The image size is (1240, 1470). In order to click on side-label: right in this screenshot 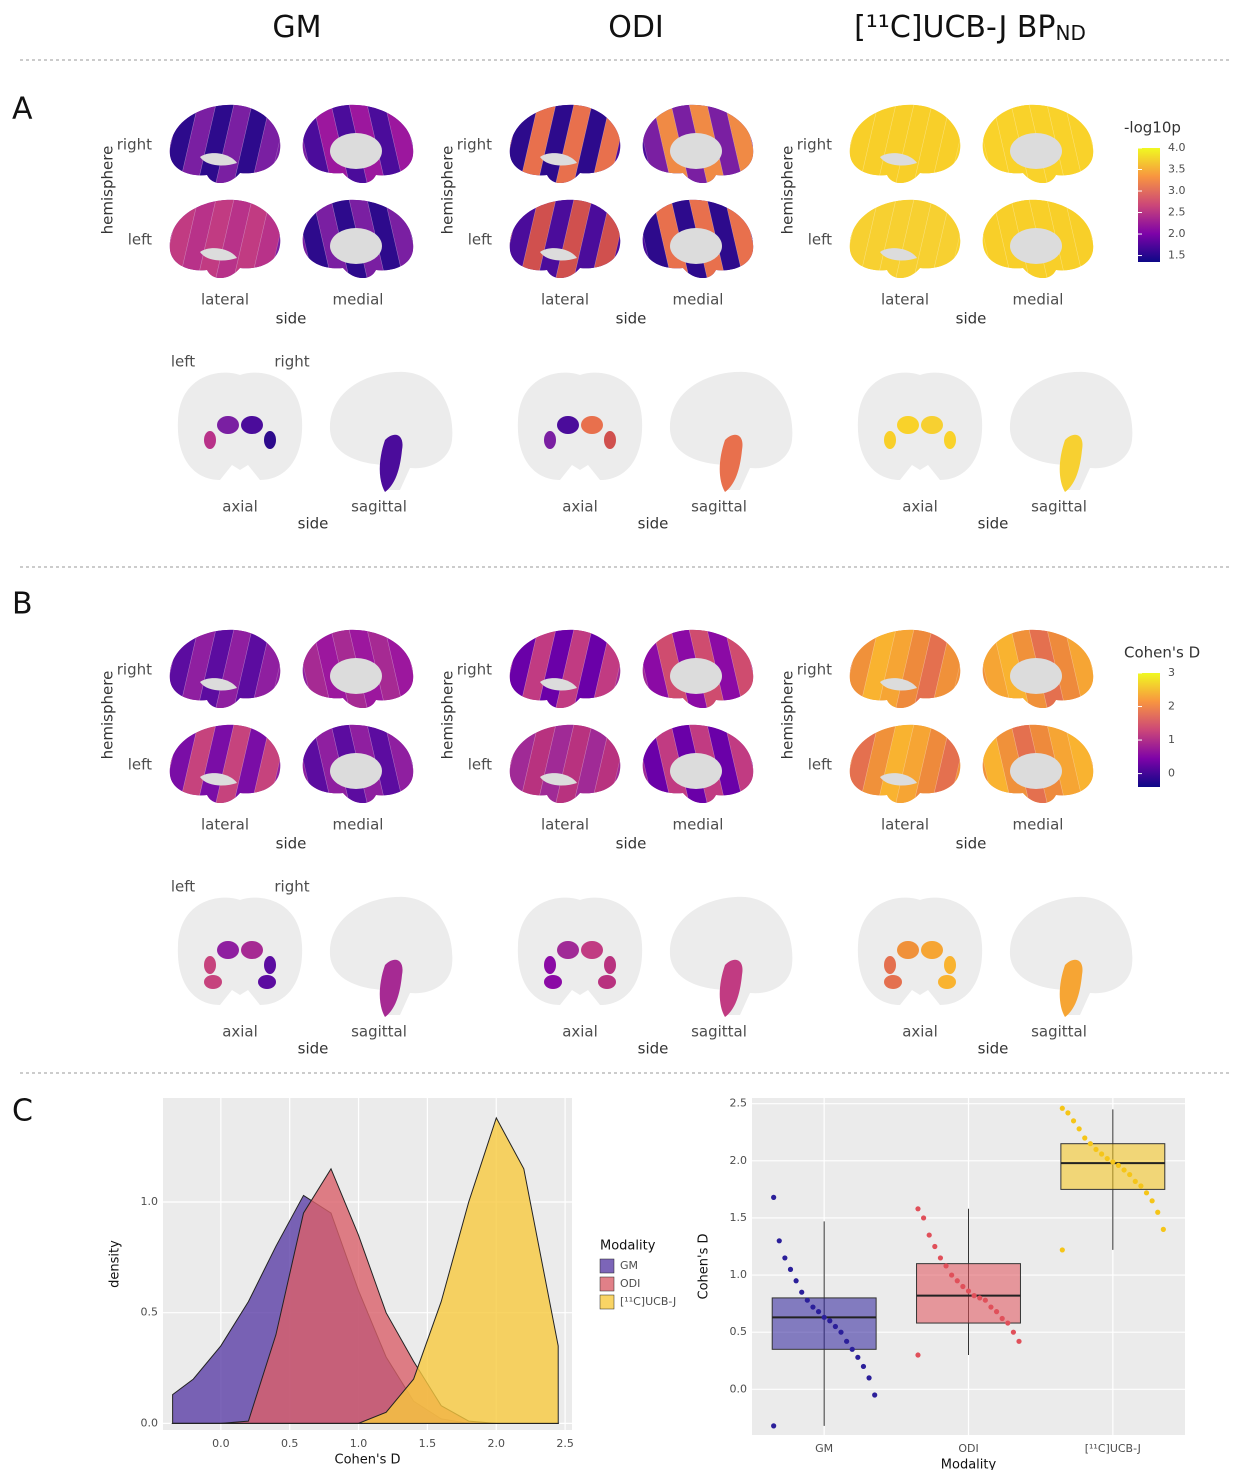, I will do `click(291, 362)`.